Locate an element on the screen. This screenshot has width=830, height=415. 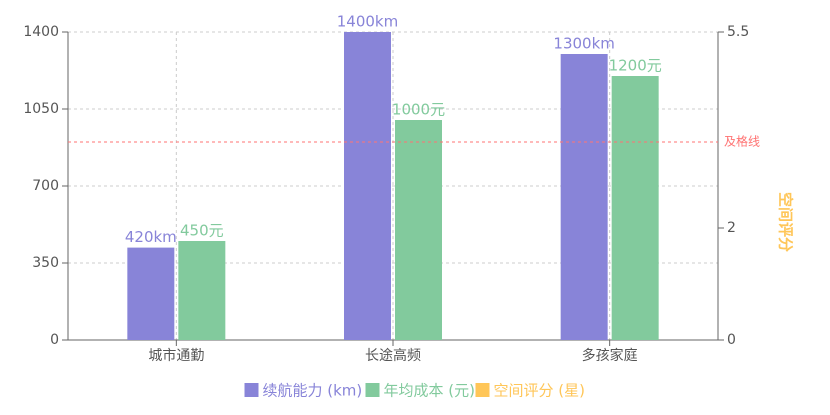
y-tick-label: 0 is located at coordinates (54, 340).